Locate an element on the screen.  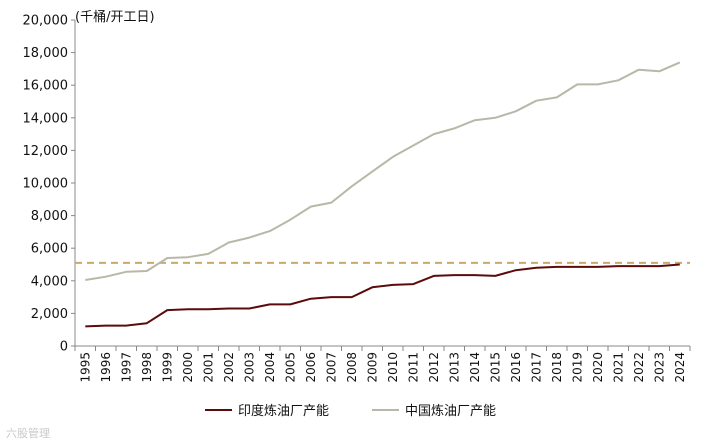
y-tick-label: 12,000 is located at coordinates (46, 151).